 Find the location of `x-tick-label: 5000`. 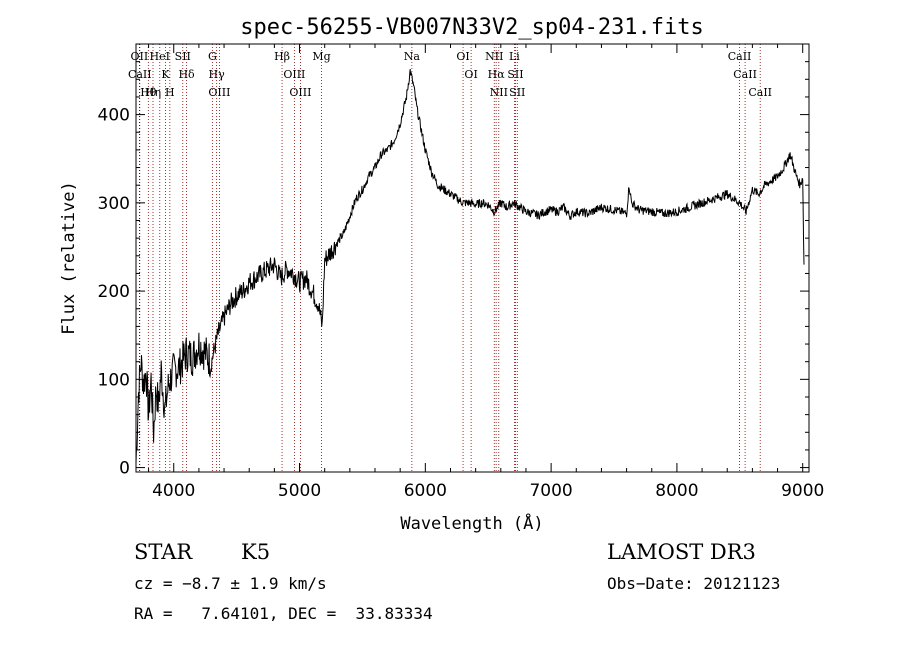

x-tick-label: 5000 is located at coordinates (299, 491).